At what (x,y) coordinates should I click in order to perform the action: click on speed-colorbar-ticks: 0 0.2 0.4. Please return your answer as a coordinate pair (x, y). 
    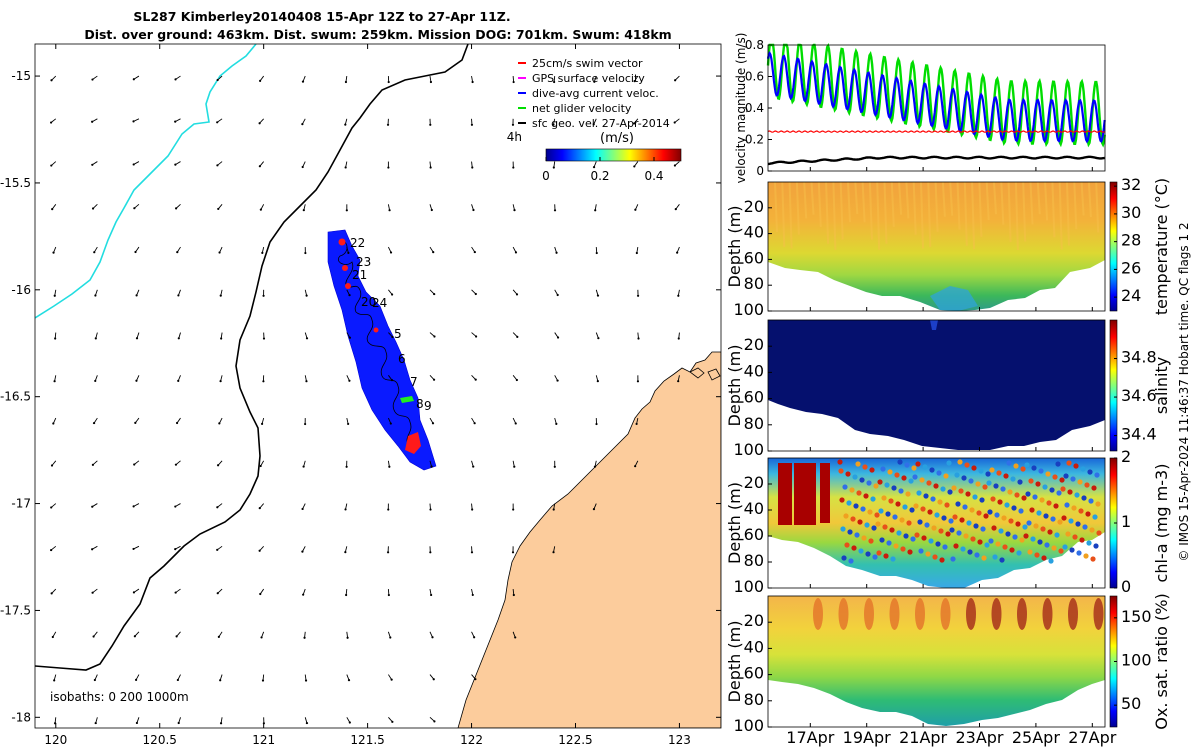
    Looking at the image, I should click on (603, 170).